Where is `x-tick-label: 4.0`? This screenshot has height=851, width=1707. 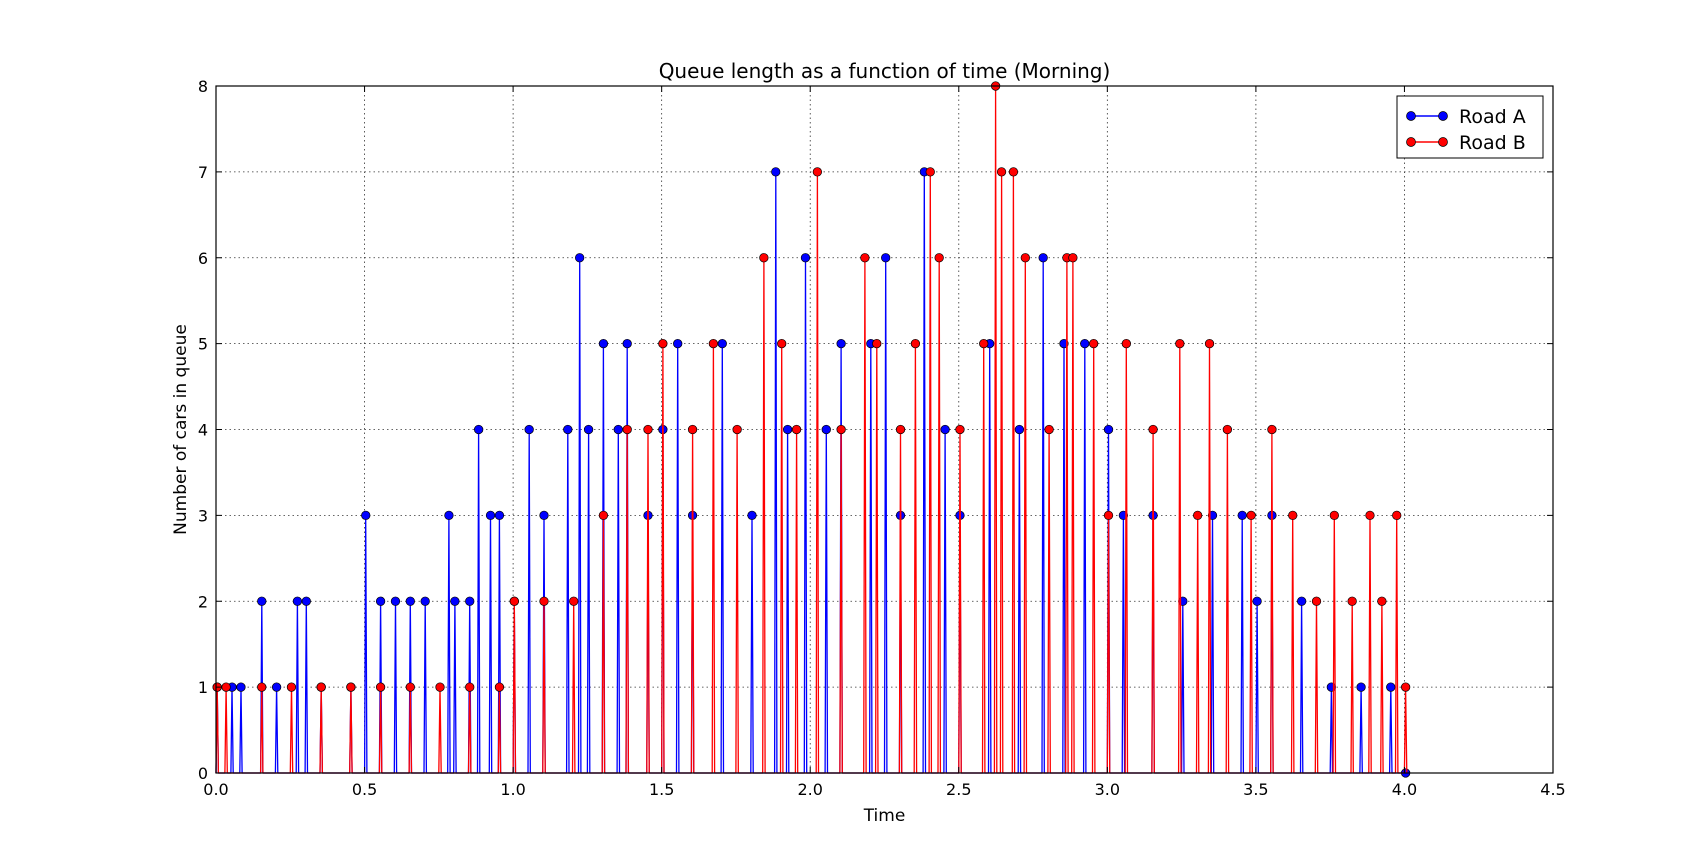
x-tick-label: 4.0 is located at coordinates (1404, 789).